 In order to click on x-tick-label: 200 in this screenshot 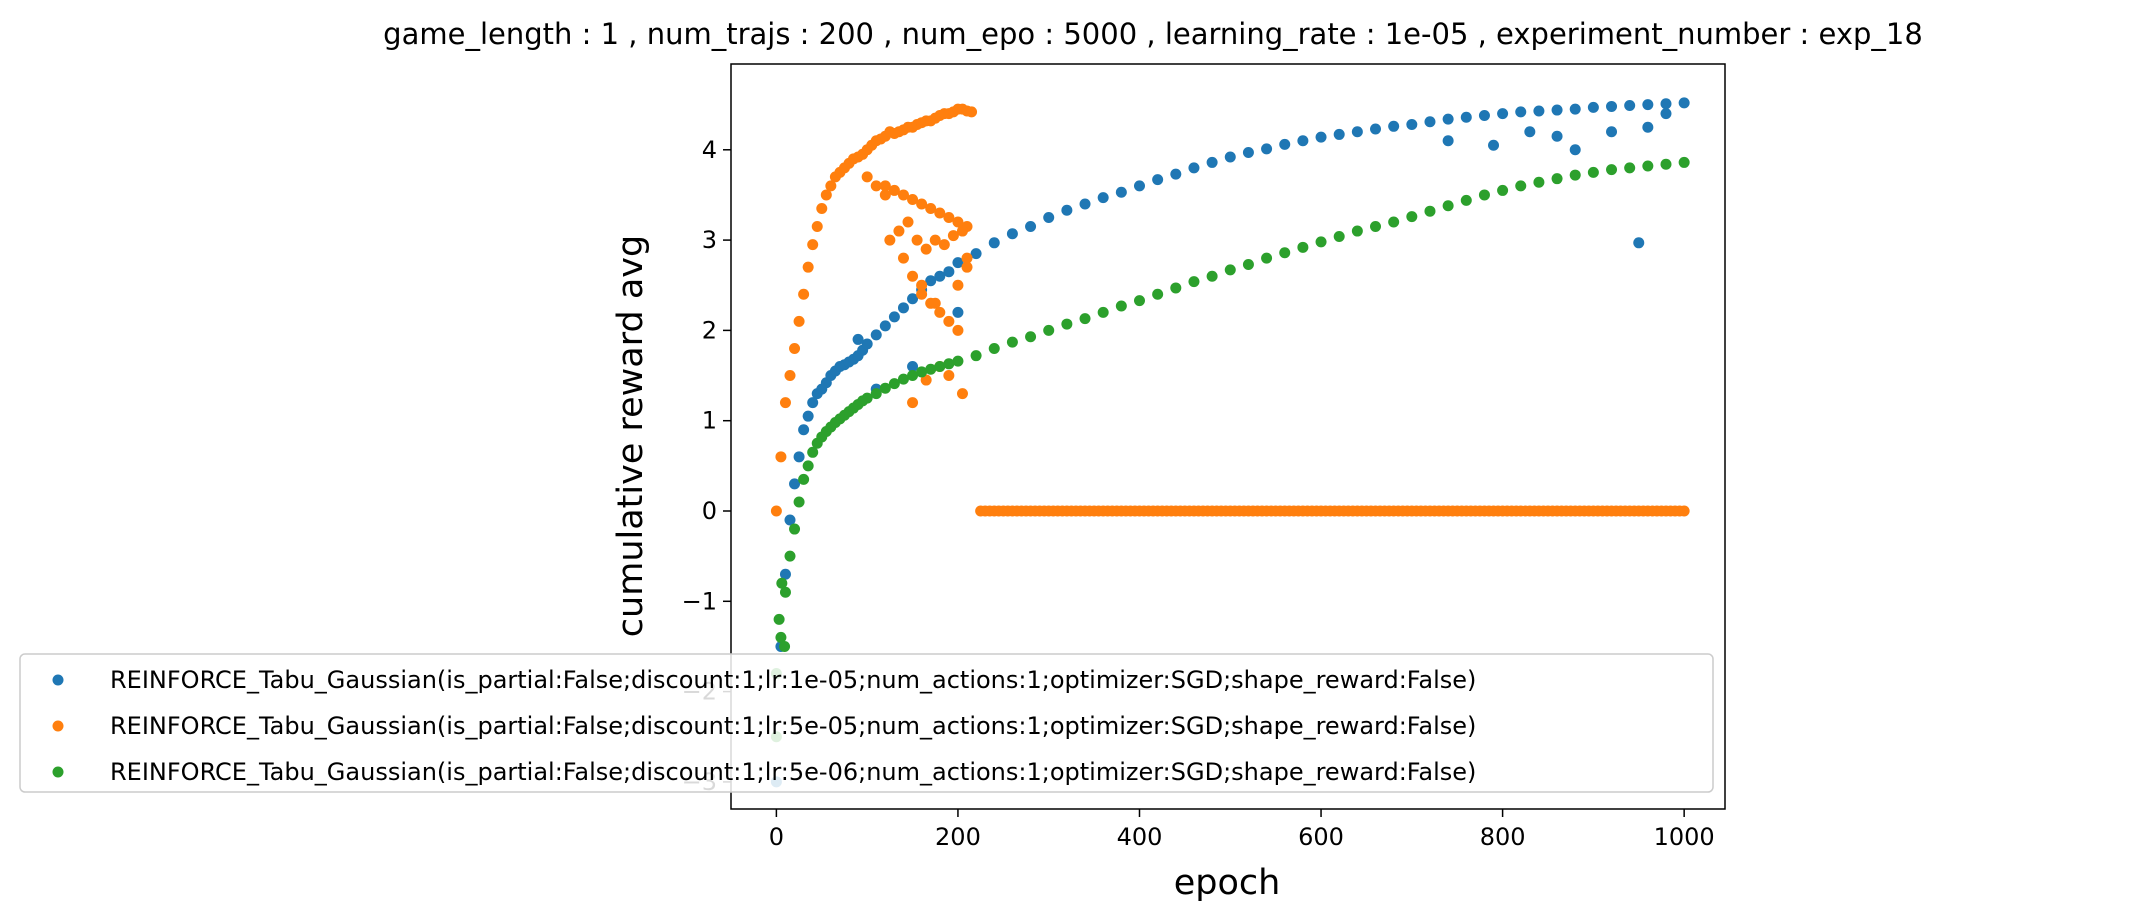, I will do `click(958, 837)`.